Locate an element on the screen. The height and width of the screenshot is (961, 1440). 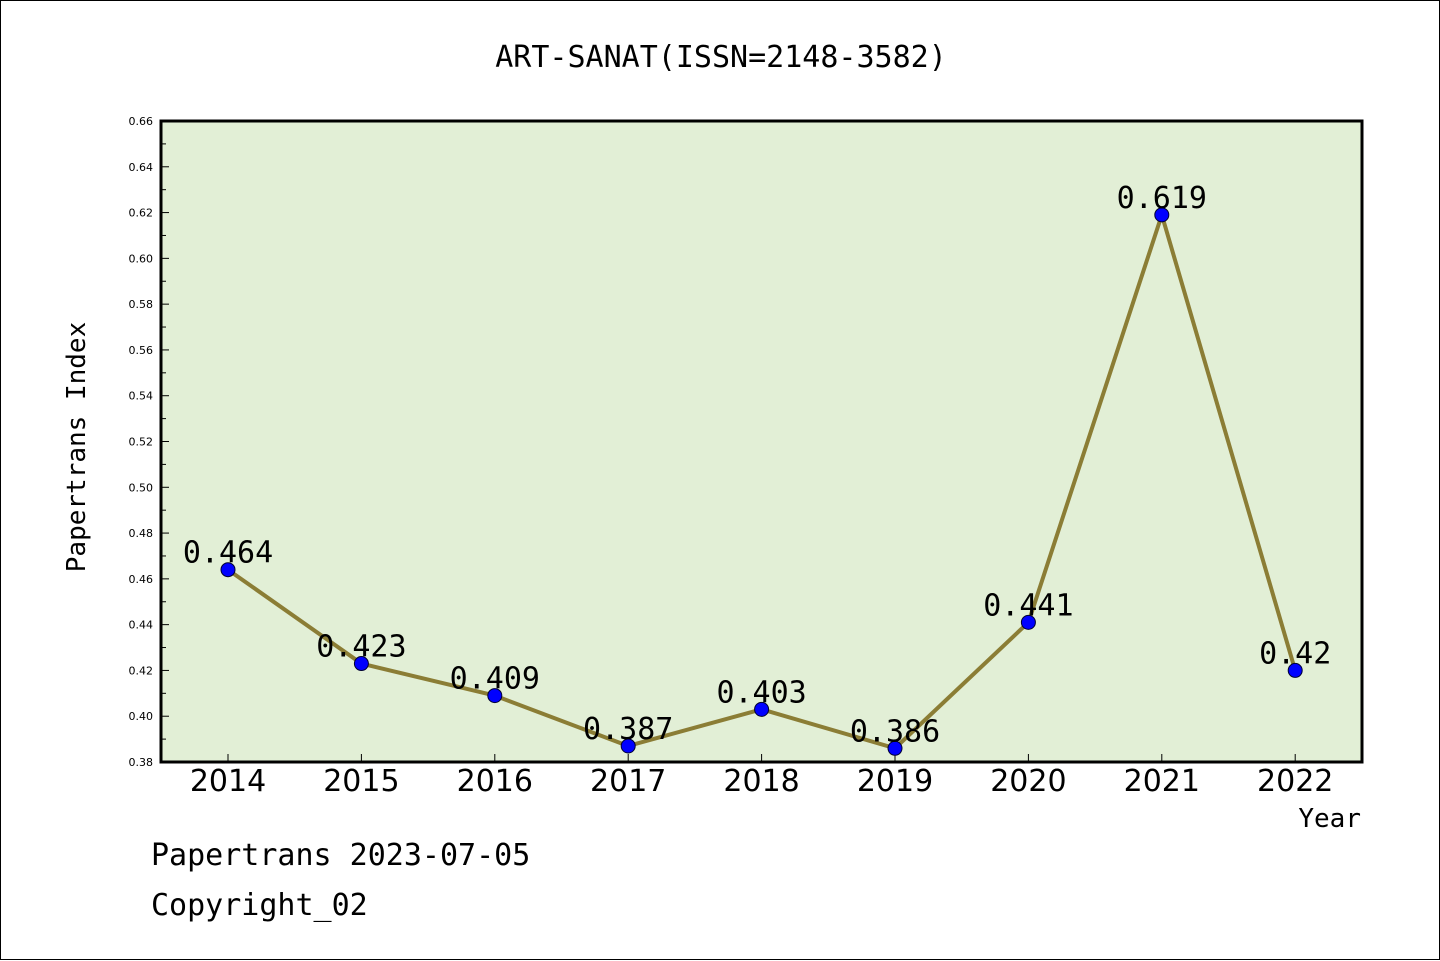
footer-date: Papertrans 2023-07-05 is located at coordinates (340, 855).